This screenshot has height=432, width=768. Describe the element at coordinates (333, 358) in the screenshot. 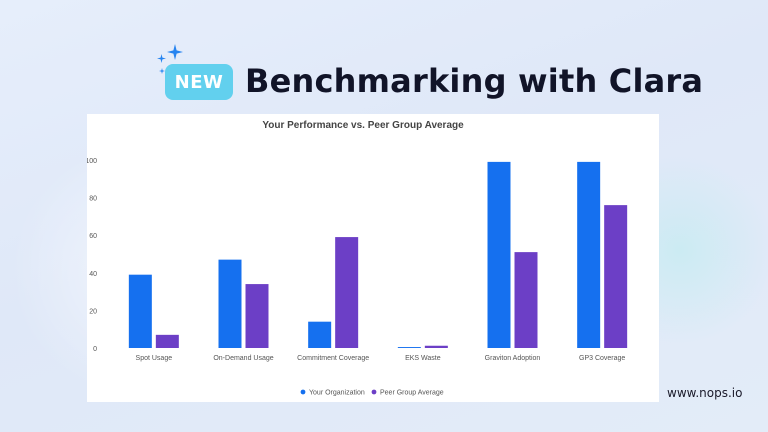

I see `x-tick-label: Commitment Coverage` at that location.